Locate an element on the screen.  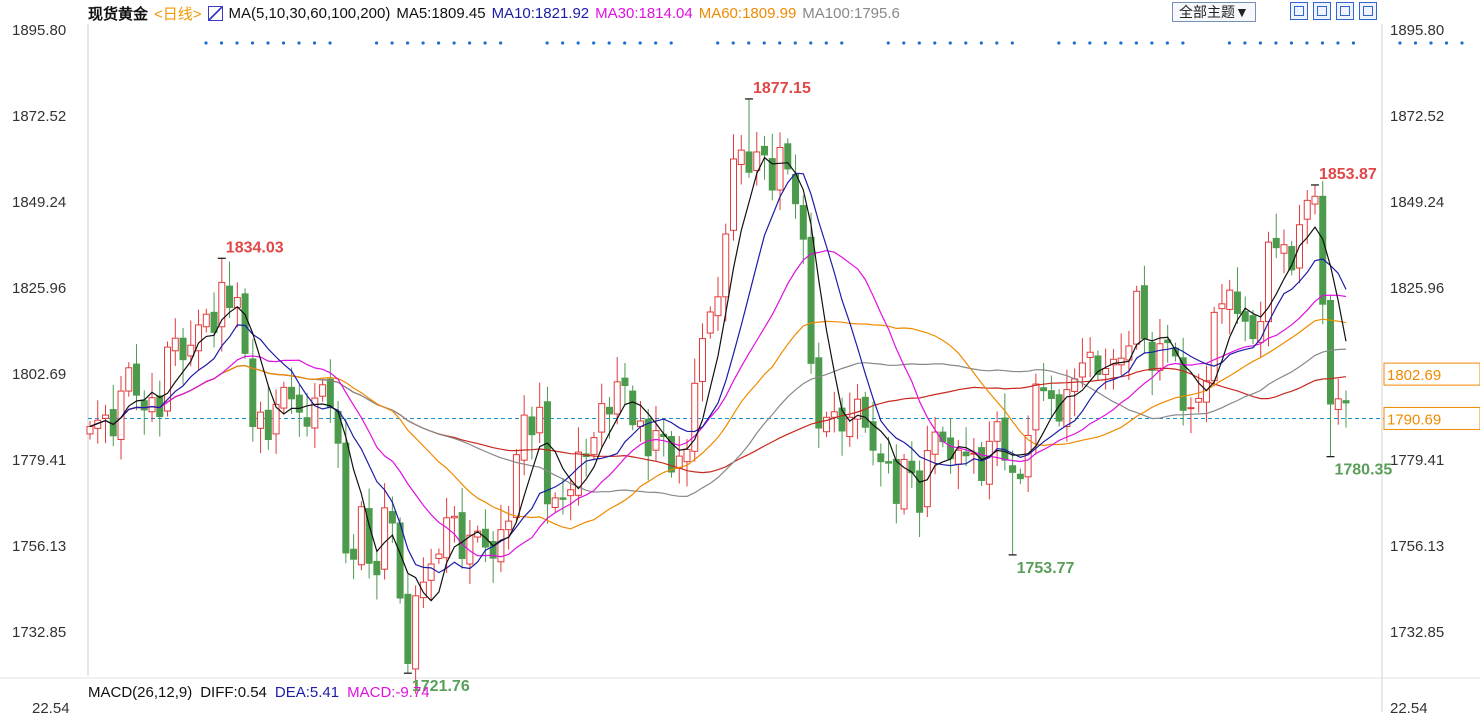
theme-dropdown: 全部主题▼ is located at coordinates (1214, 12).